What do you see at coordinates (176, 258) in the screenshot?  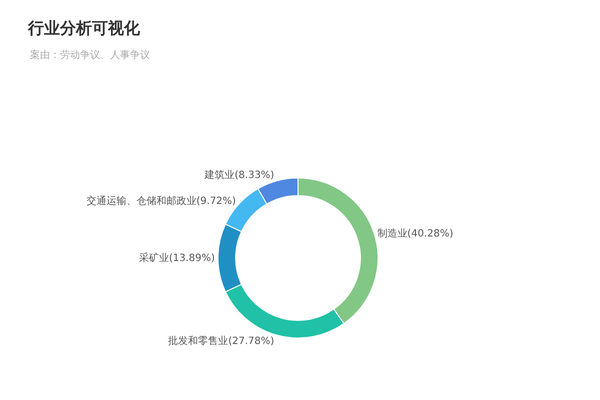 I see `slice-label: 采矿业(13.89%)` at bounding box center [176, 258].